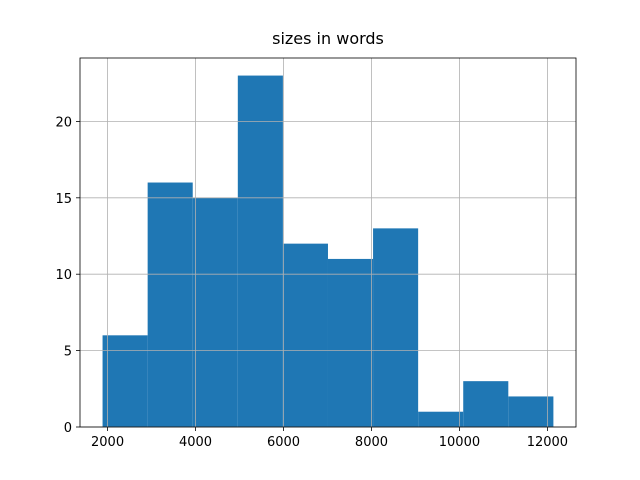 The height and width of the screenshot is (480, 640). Describe the element at coordinates (195, 442) in the screenshot. I see `x-tick-label: 4000` at that location.